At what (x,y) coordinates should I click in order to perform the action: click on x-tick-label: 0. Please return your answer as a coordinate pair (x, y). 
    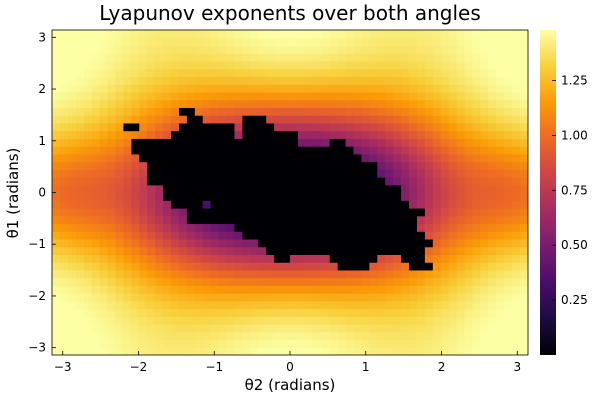
    Looking at the image, I should click on (290, 367).